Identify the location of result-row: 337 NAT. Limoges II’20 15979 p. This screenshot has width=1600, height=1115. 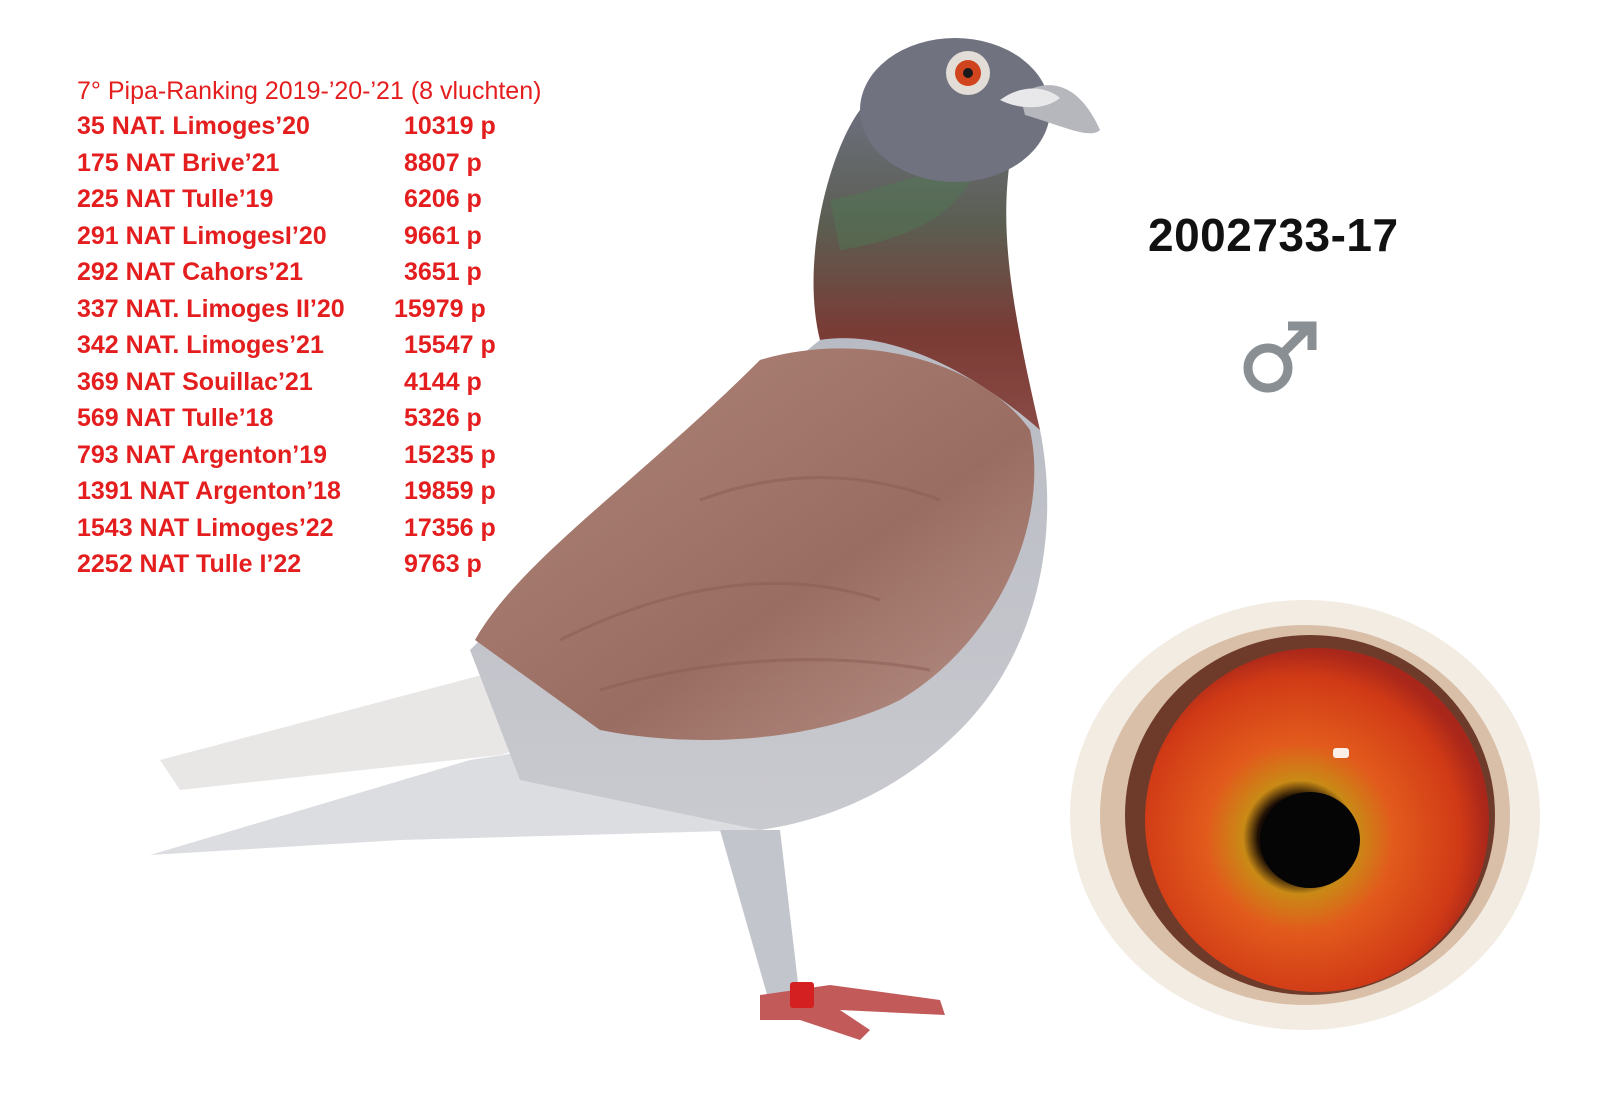
(309, 309).